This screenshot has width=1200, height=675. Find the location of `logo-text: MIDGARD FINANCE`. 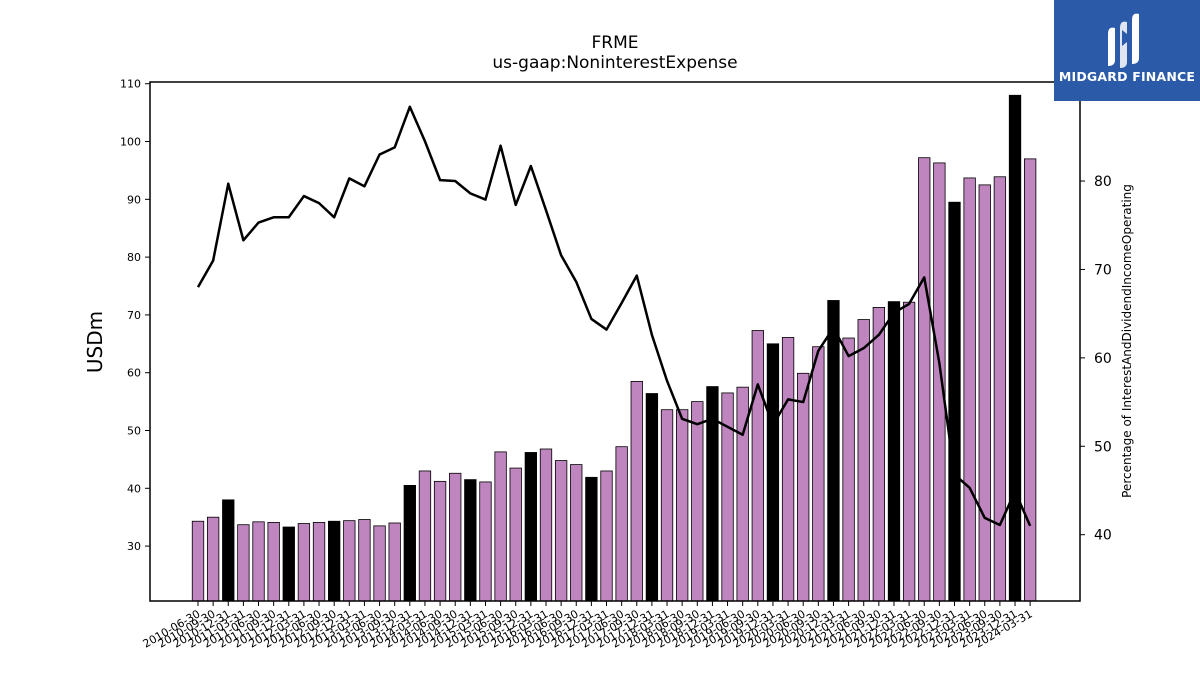

logo-text: MIDGARD FINANCE is located at coordinates (1127, 76).